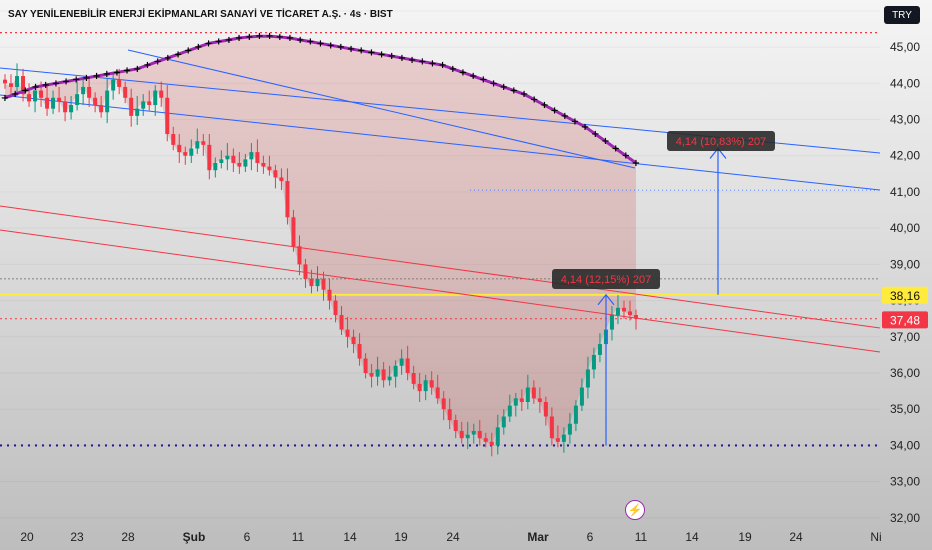  Describe the element at coordinates (381, 109) in the screenshot. I see `blue-channel-top` at that location.